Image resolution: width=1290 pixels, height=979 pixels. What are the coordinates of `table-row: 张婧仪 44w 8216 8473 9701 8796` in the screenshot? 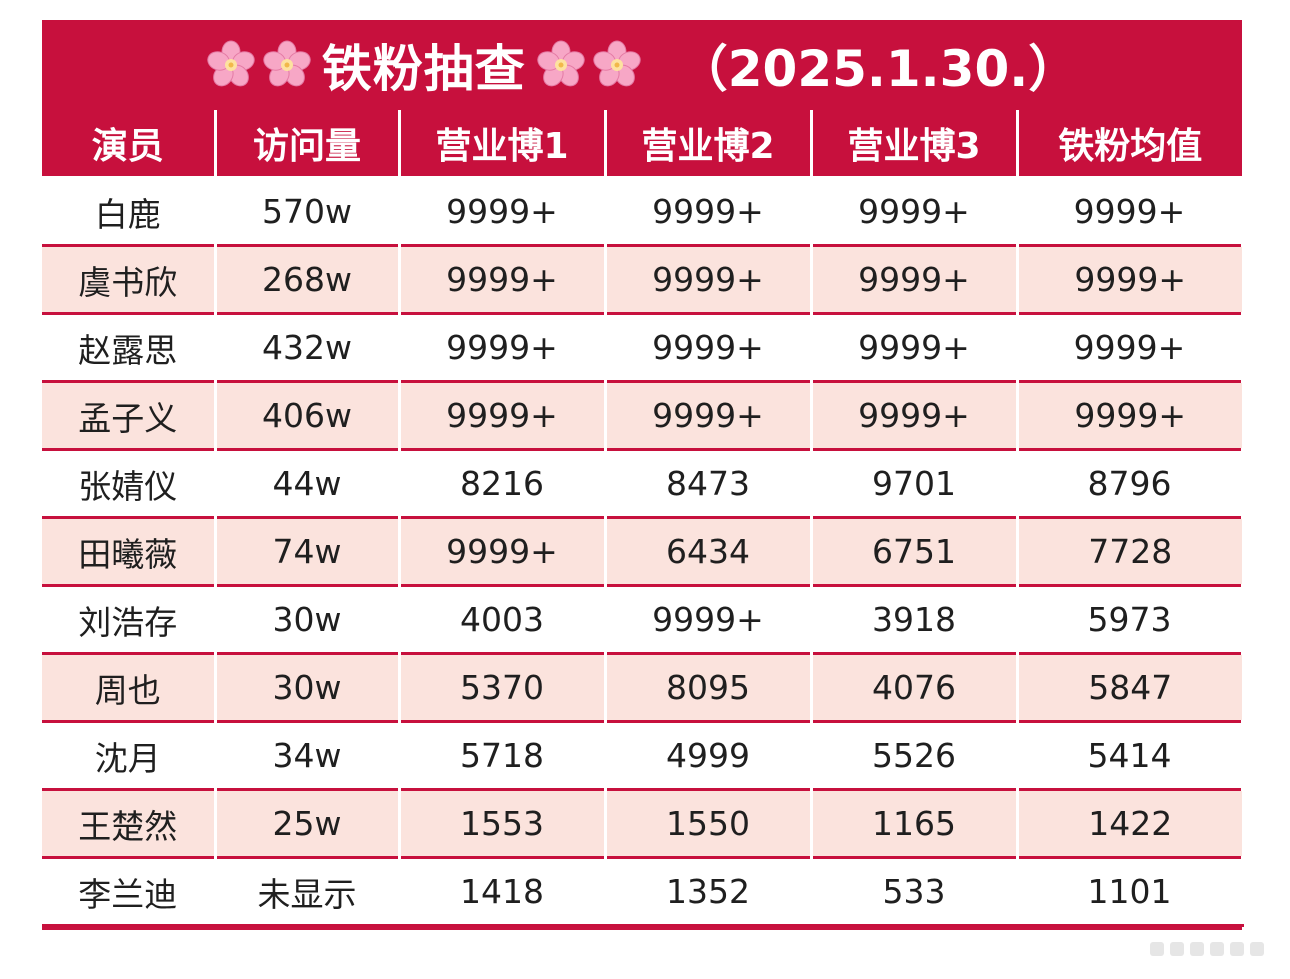 It's located at (643, 483).